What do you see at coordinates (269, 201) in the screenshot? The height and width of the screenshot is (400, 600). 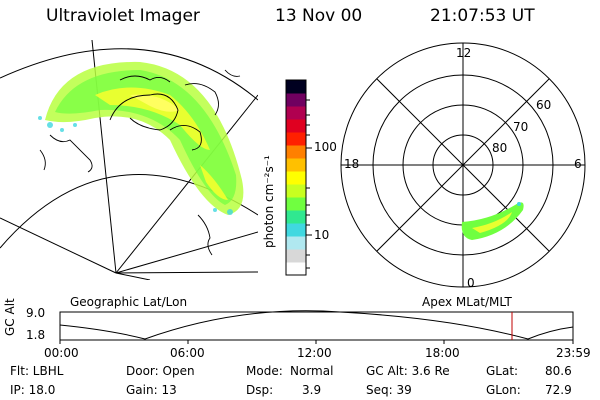 I see `colorbar-unit-label: photon cm⁻²s⁻¹` at bounding box center [269, 201].